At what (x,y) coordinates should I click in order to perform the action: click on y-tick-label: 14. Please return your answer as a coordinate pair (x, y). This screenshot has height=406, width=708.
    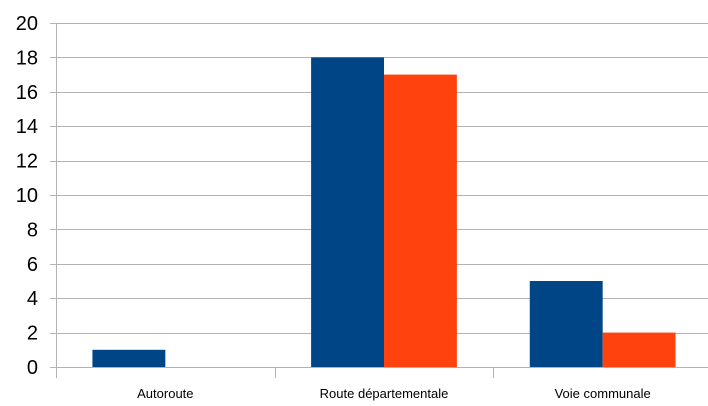
    Looking at the image, I should click on (27, 127).